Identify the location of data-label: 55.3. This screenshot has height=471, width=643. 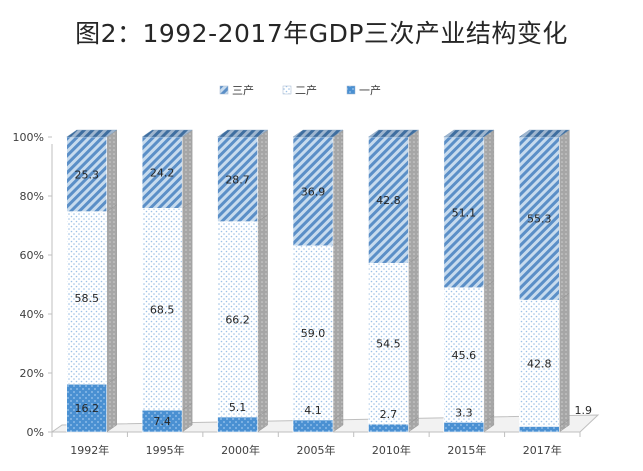
(539, 219).